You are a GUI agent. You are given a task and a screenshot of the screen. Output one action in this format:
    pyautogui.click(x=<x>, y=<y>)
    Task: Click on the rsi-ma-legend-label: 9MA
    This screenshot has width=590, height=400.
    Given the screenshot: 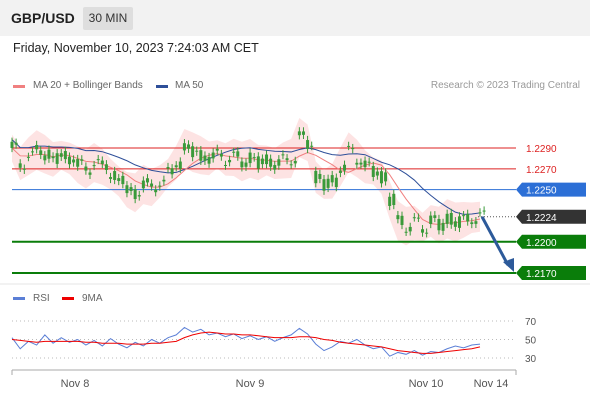 What is the action you would take?
    pyautogui.click(x=92, y=298)
    